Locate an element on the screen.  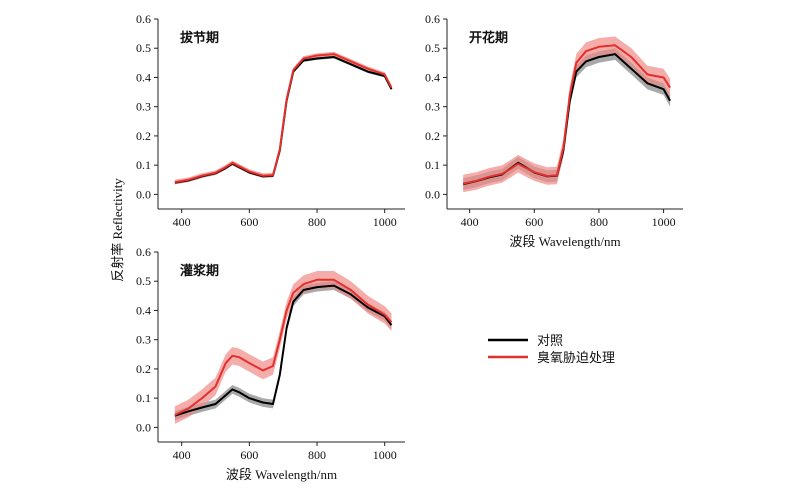
legend-label: 臭氧胁迫处理 is located at coordinates (576, 357).